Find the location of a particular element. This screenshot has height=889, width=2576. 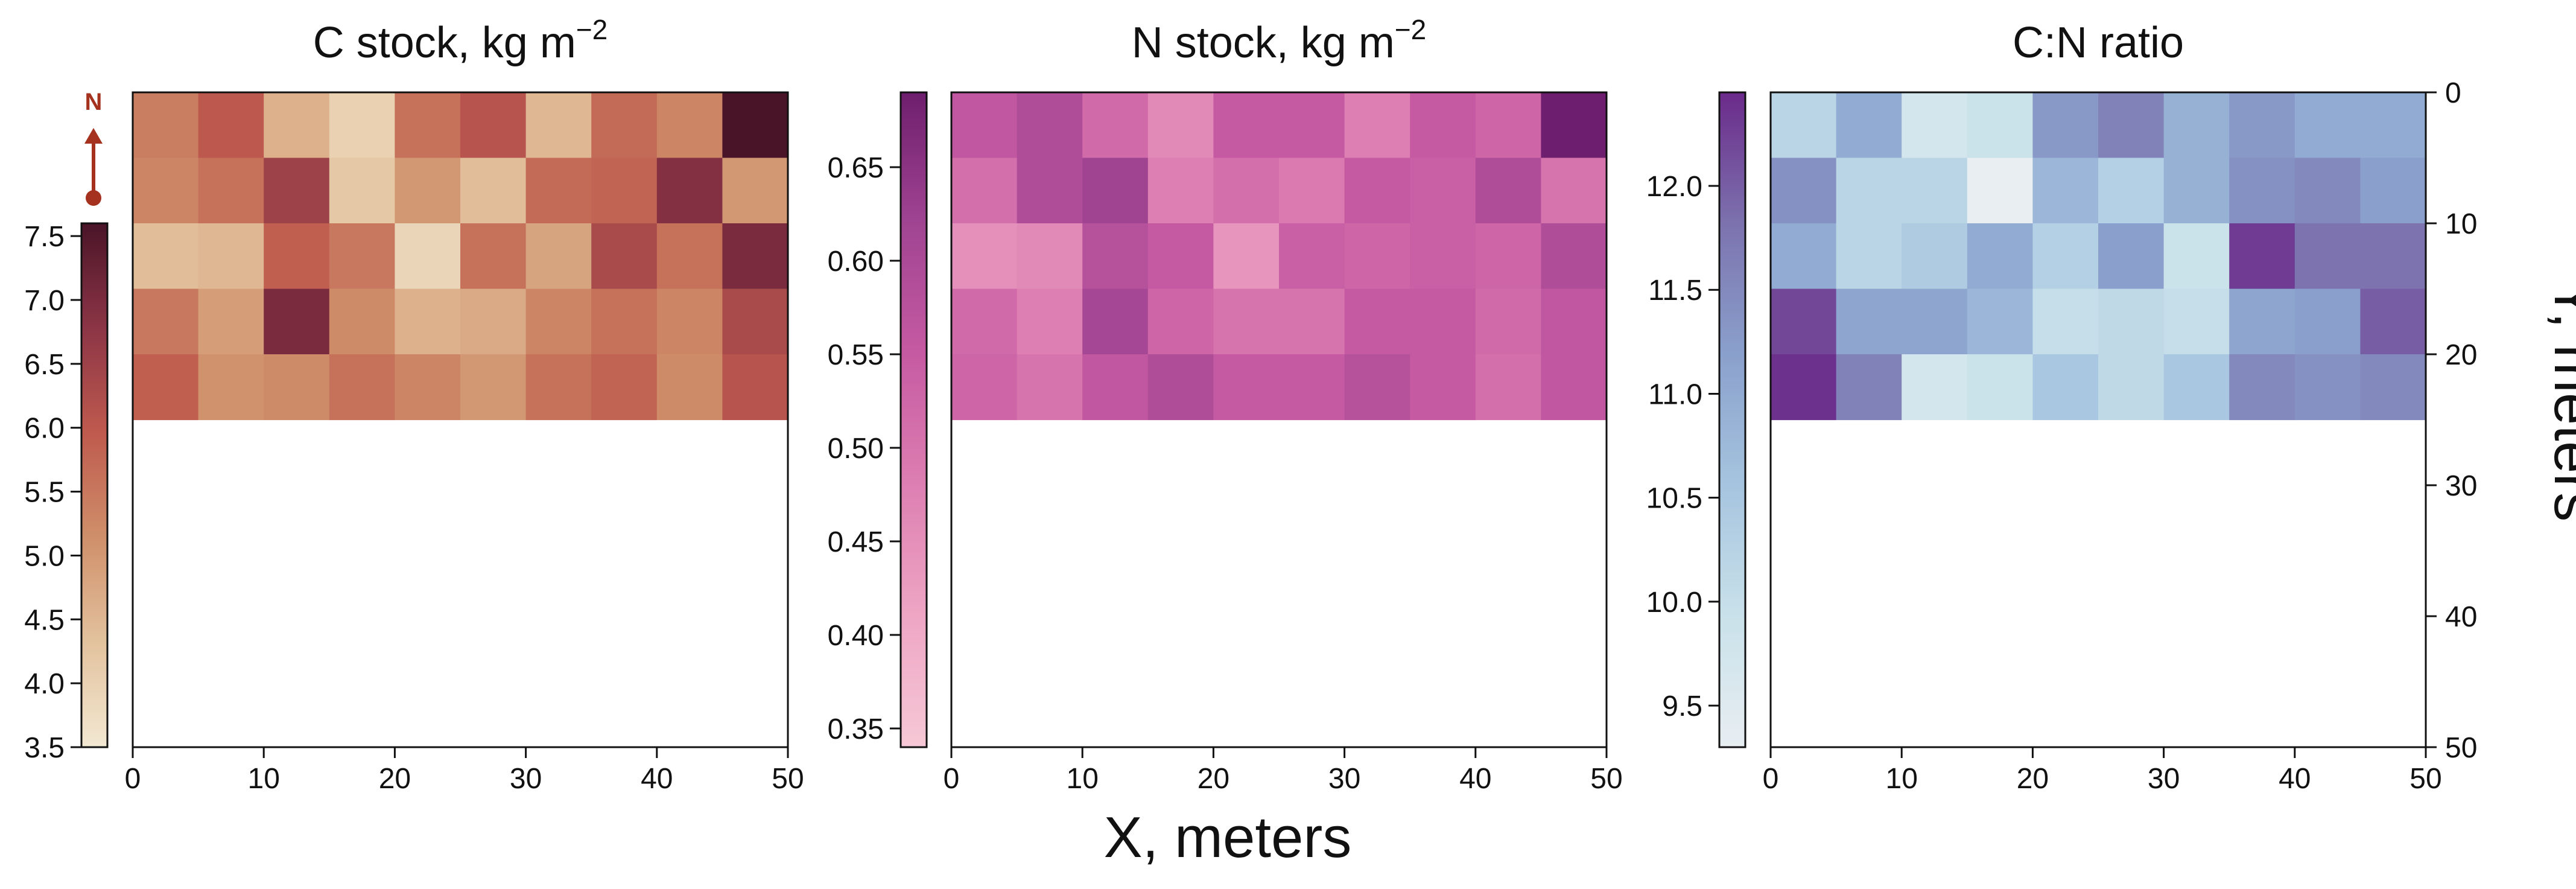

x-axis-title: X, meters is located at coordinates (1228, 837).